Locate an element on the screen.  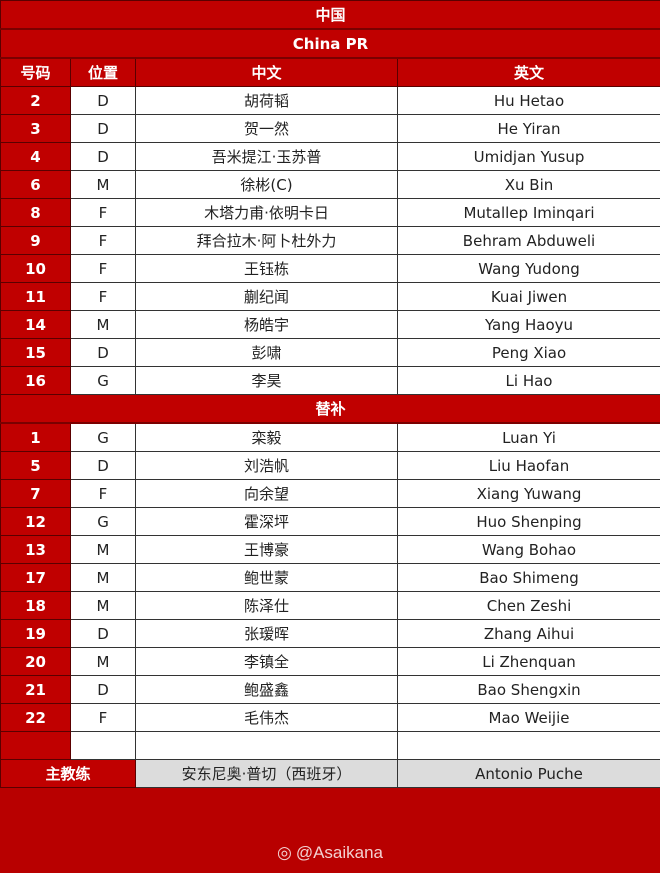
player-row: 13 M 王博豪 Wang Bohao is located at coordinates (330, 549).